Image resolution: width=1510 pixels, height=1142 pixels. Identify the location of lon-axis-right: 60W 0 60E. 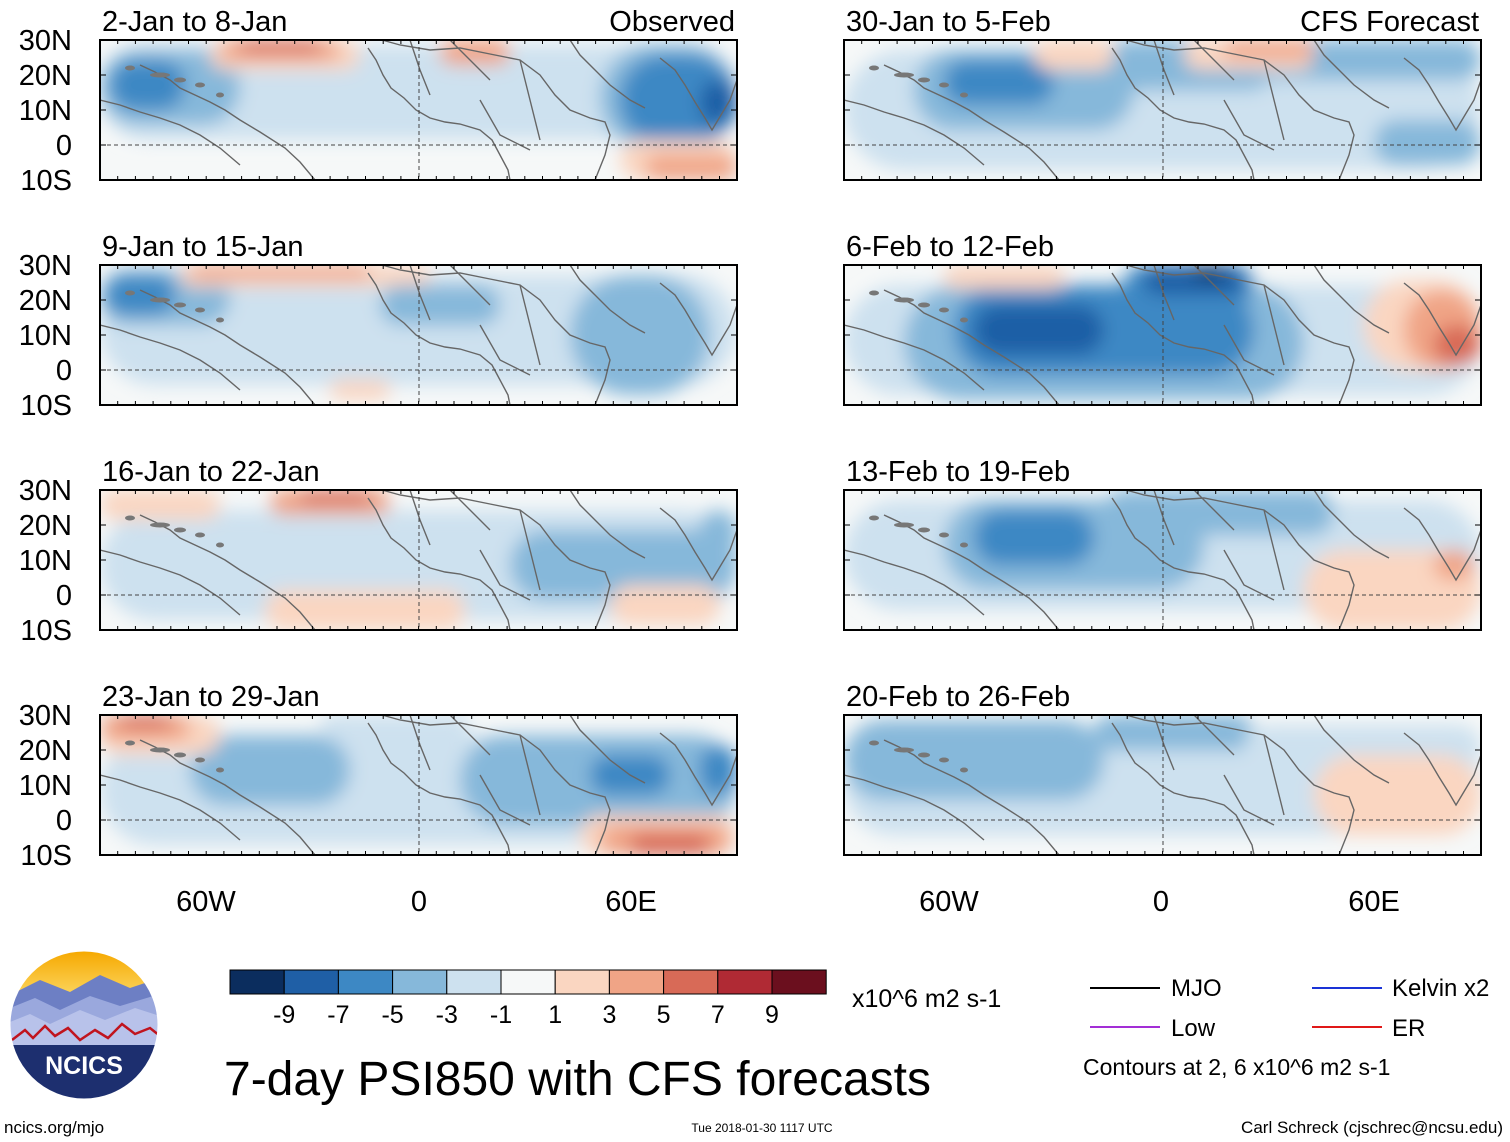
(1159, 902).